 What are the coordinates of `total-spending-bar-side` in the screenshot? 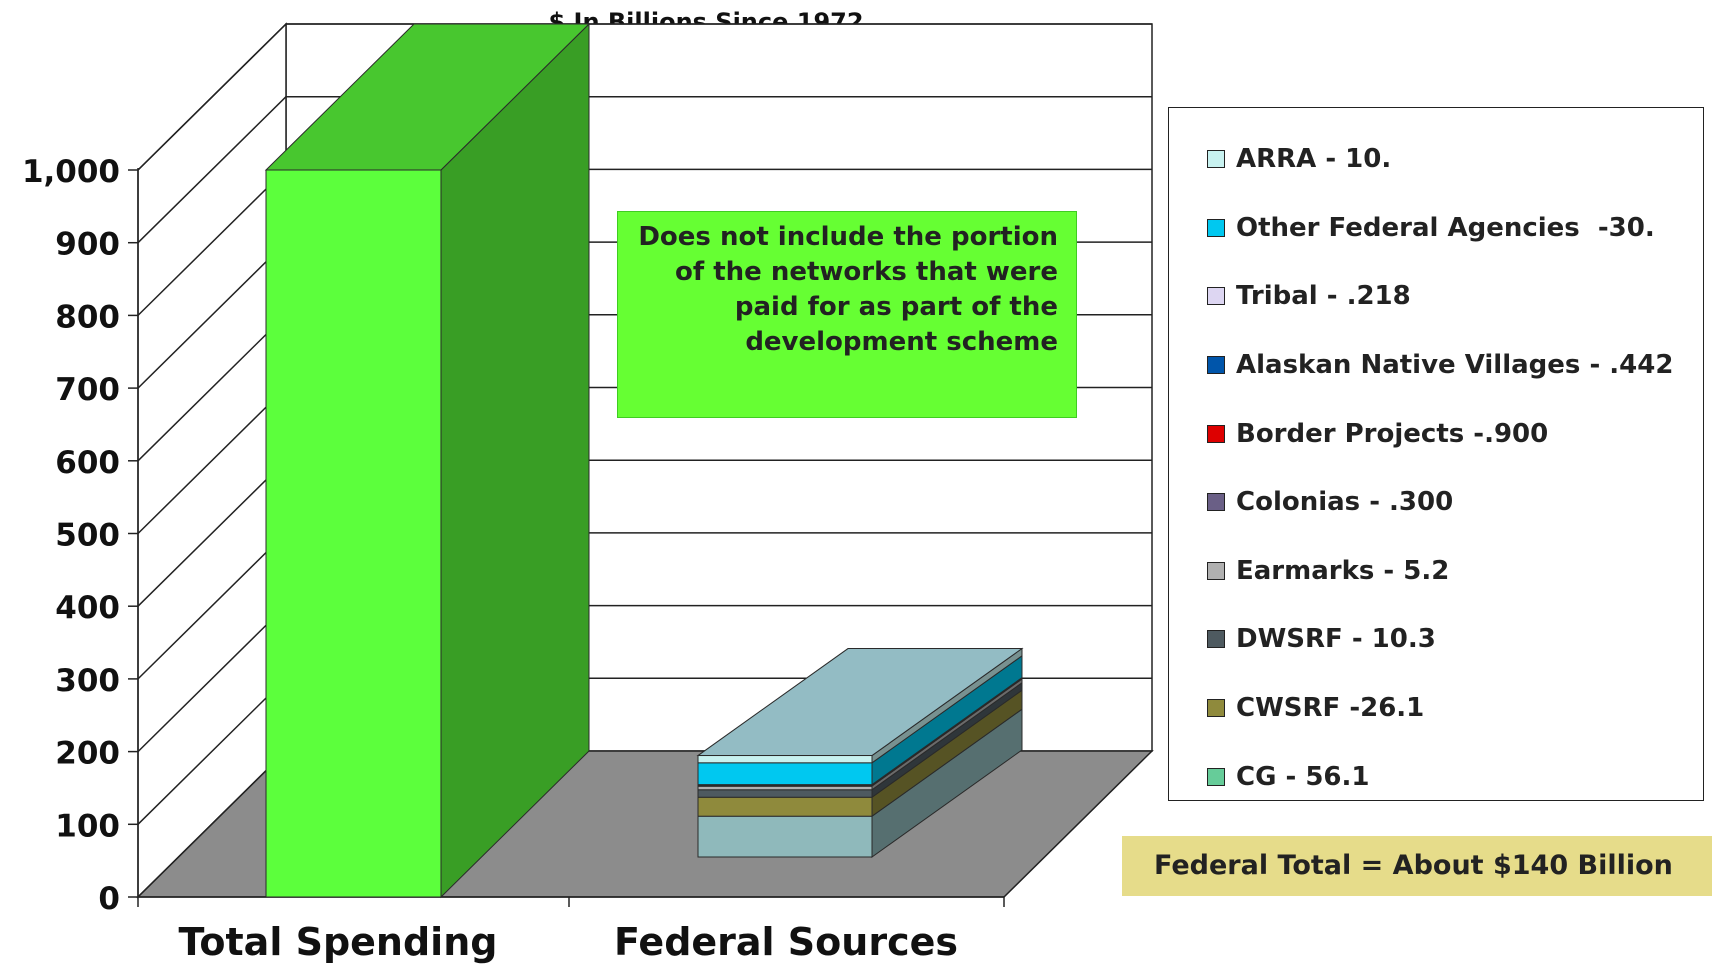 It's located at (515, 460).